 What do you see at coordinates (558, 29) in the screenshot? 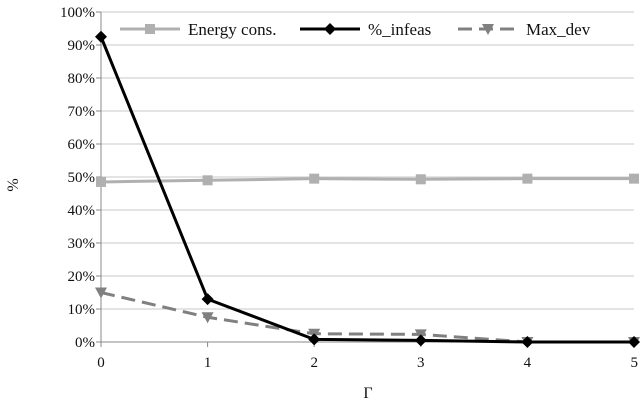
I see `legend-label: Max_dev` at bounding box center [558, 29].